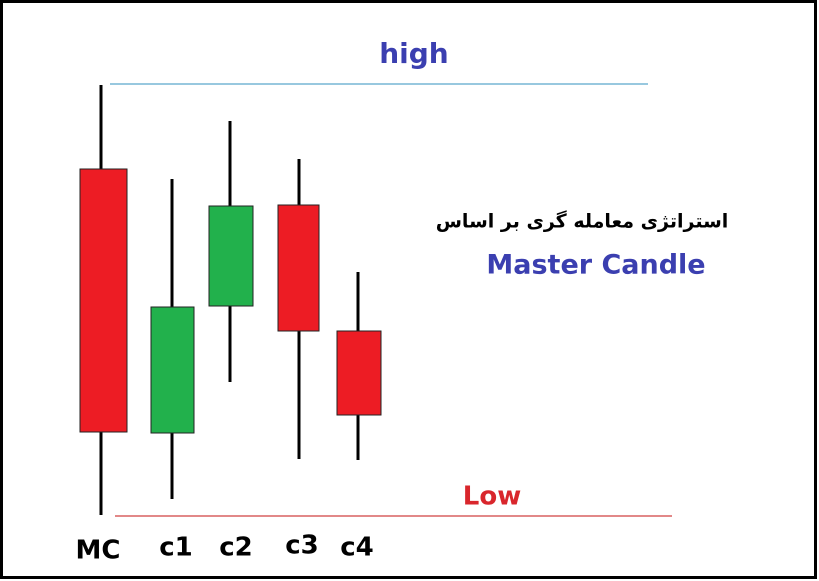  Describe the element at coordinates (357, 548) in the screenshot. I see `candle-label: c4` at that location.